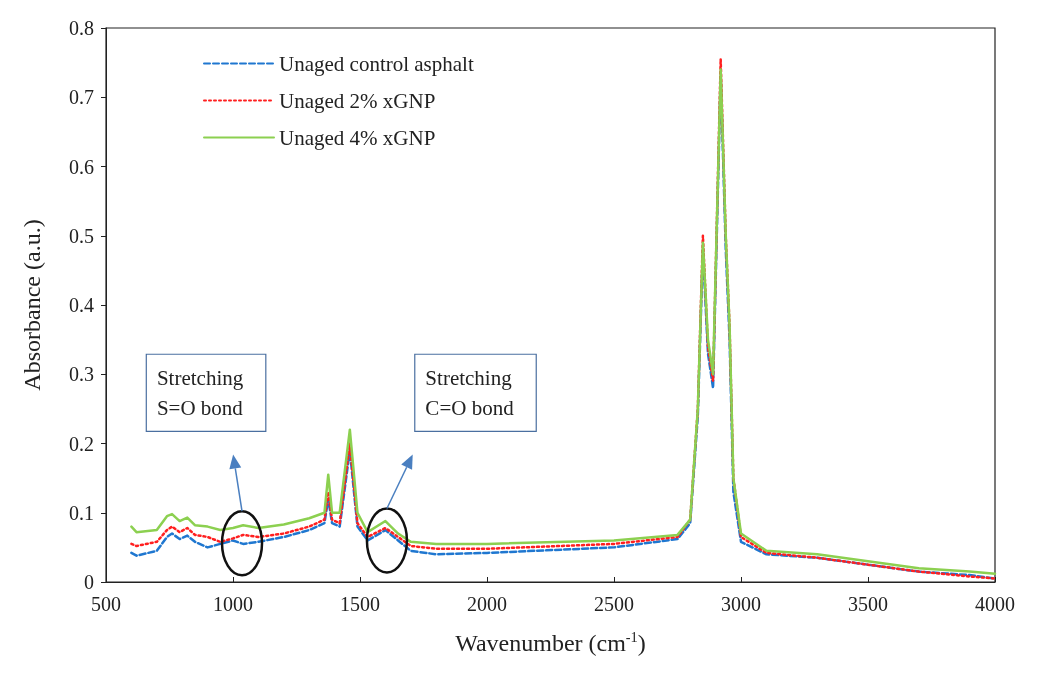 Image resolution: width=1039 pixels, height=696 pixels. What do you see at coordinates (89, 582) in the screenshot?
I see `y-tick-label: 0` at bounding box center [89, 582].